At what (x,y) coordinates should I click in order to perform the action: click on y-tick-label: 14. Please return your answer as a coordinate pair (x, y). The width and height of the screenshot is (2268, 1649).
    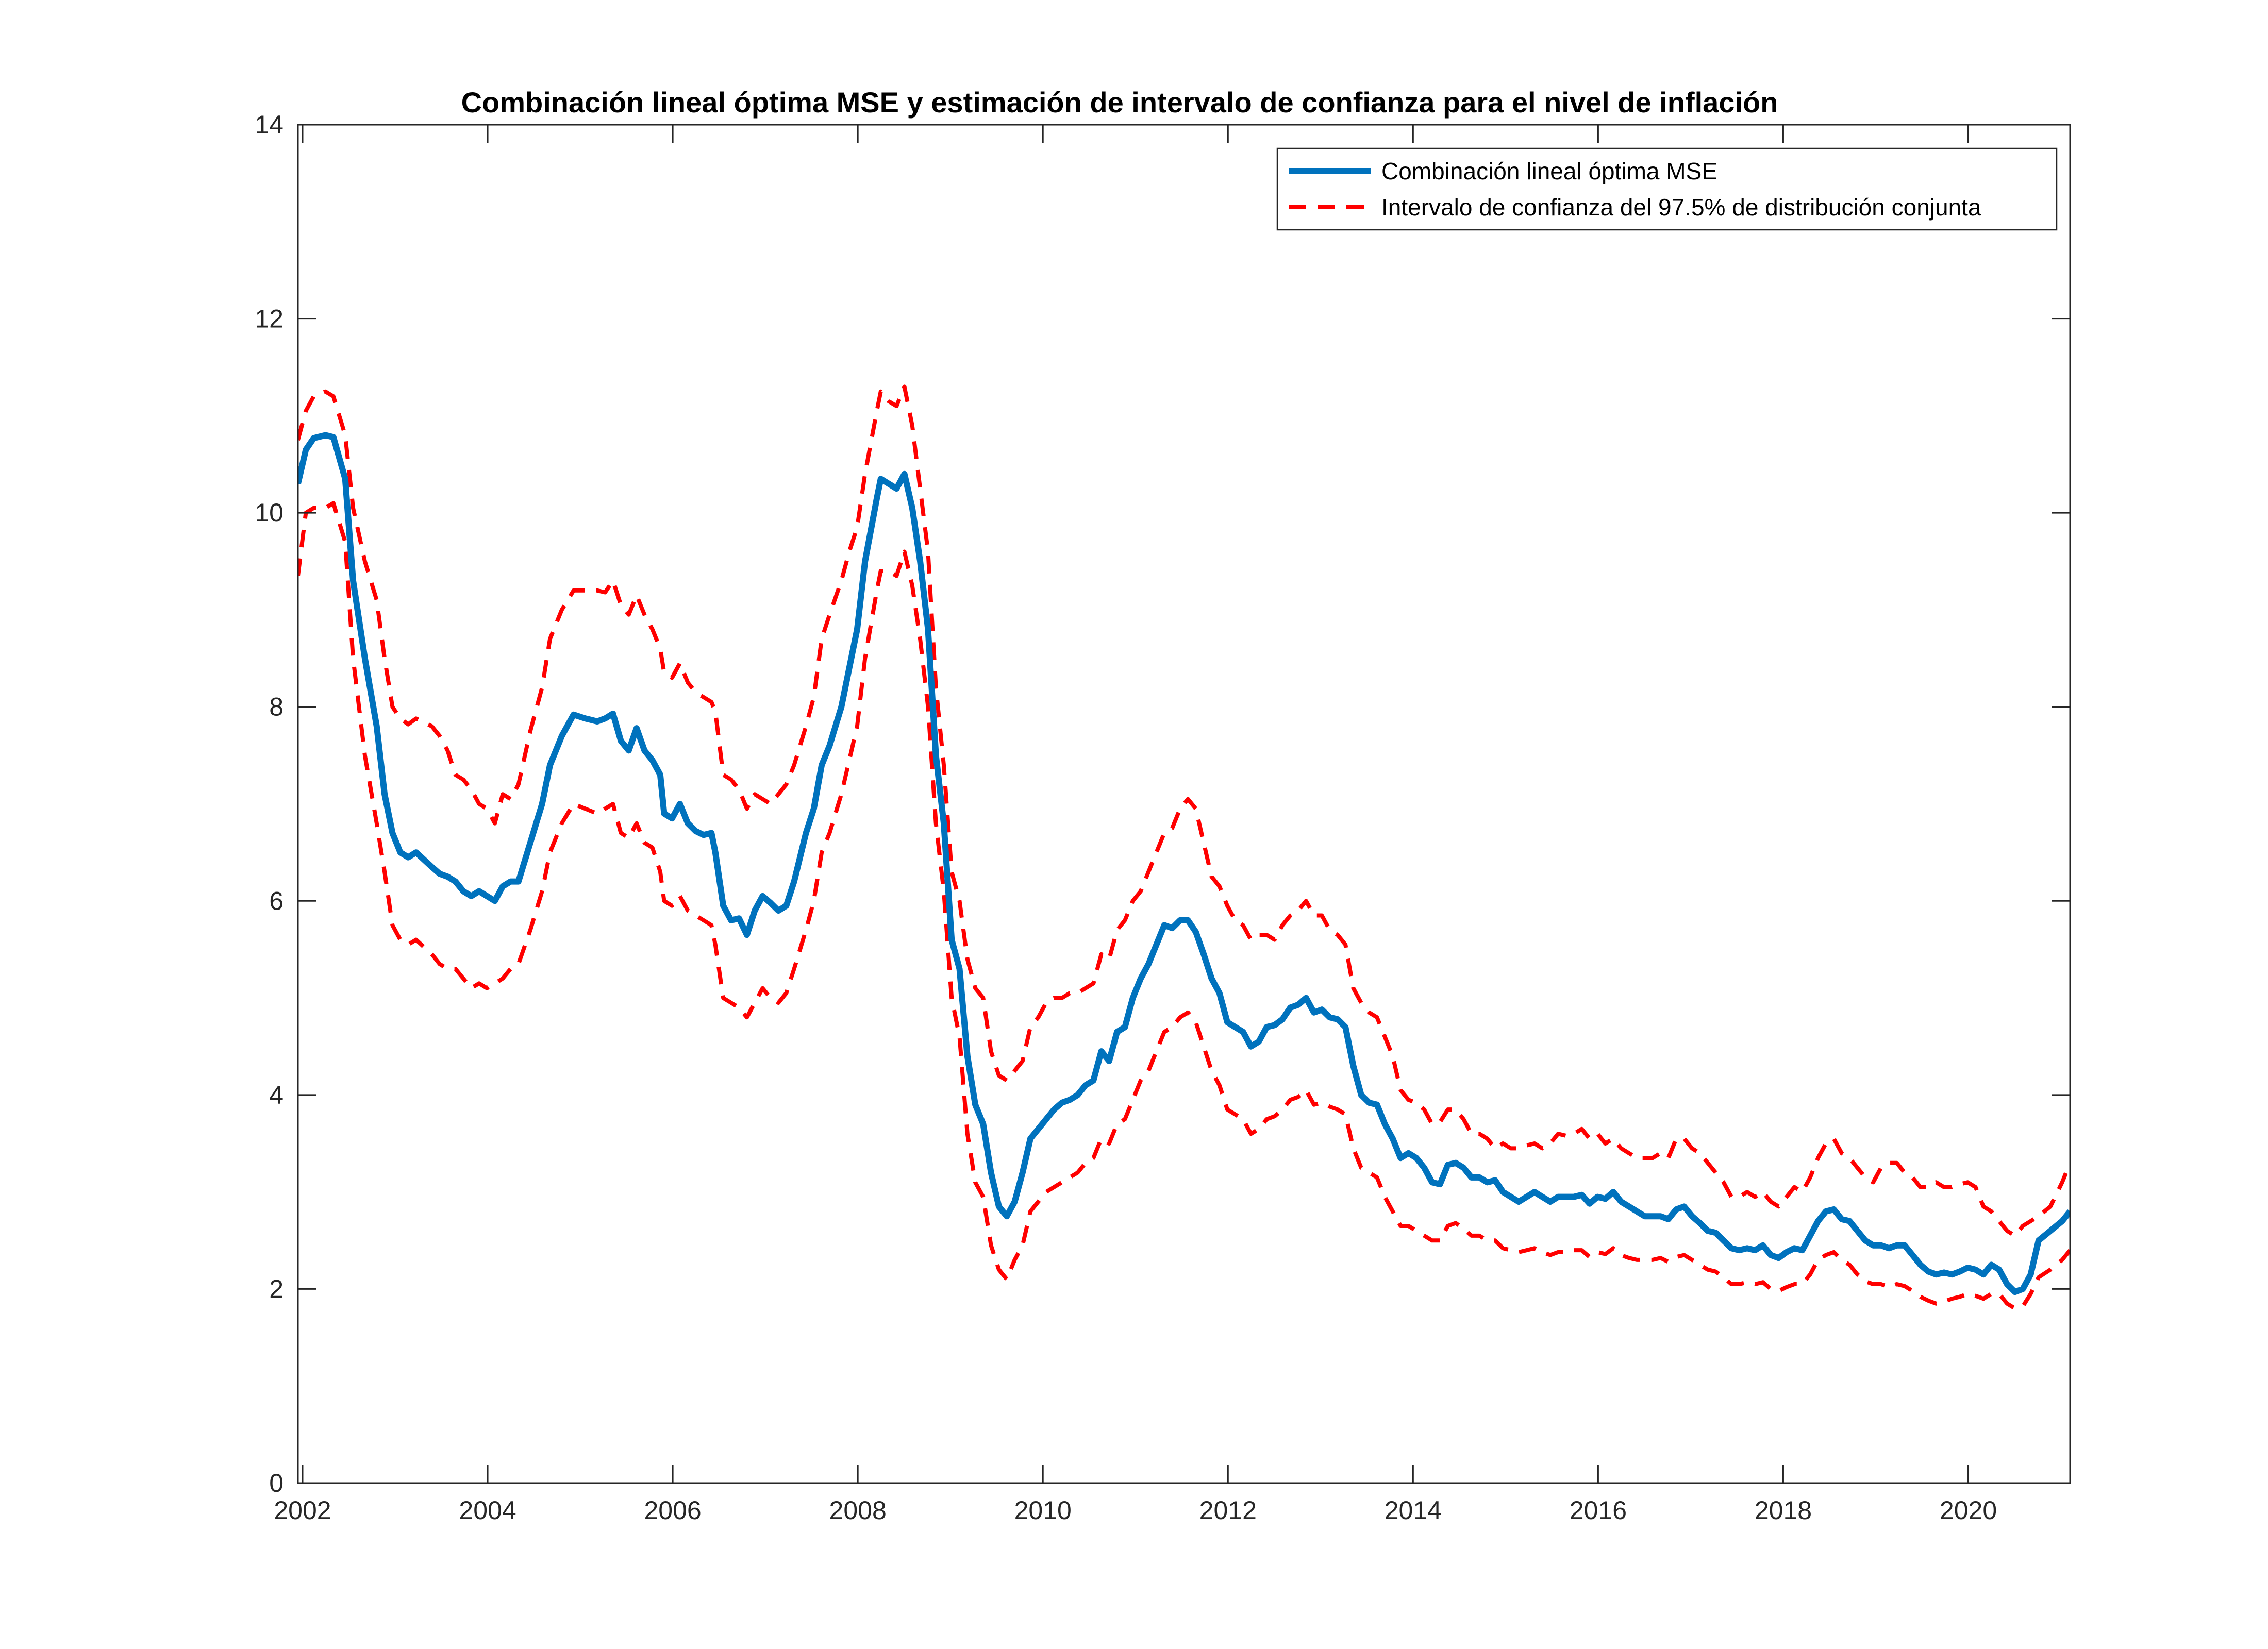
    Looking at the image, I should click on (269, 124).